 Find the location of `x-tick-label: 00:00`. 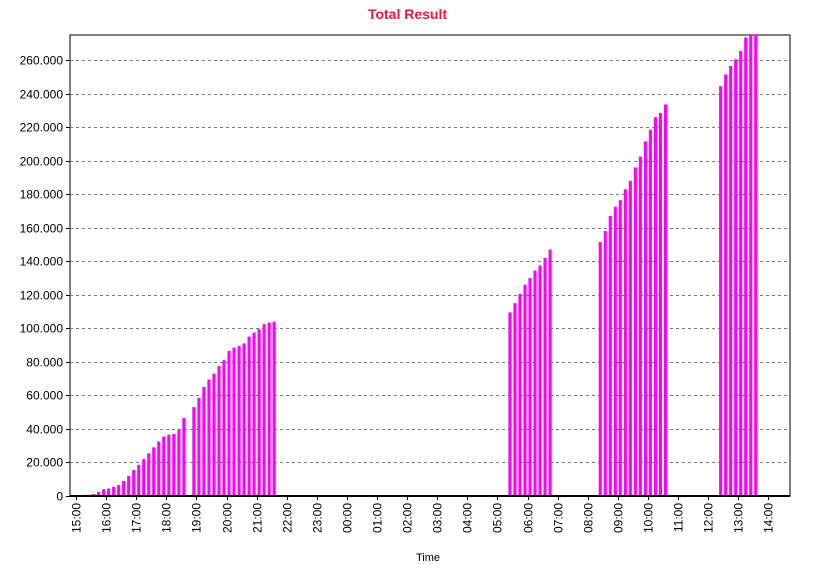

x-tick-label: 00:00 is located at coordinates (348, 518).